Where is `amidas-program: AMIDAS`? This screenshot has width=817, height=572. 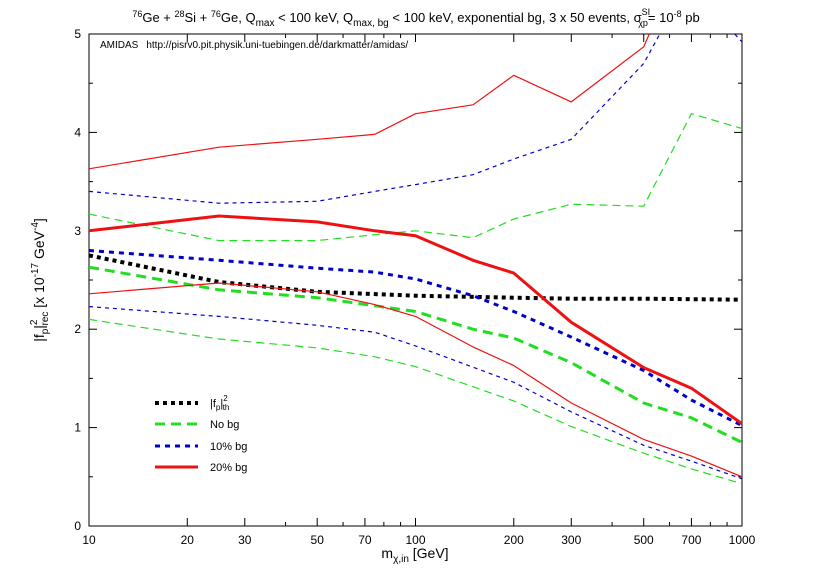 amidas-program: AMIDAS is located at coordinates (119, 45).